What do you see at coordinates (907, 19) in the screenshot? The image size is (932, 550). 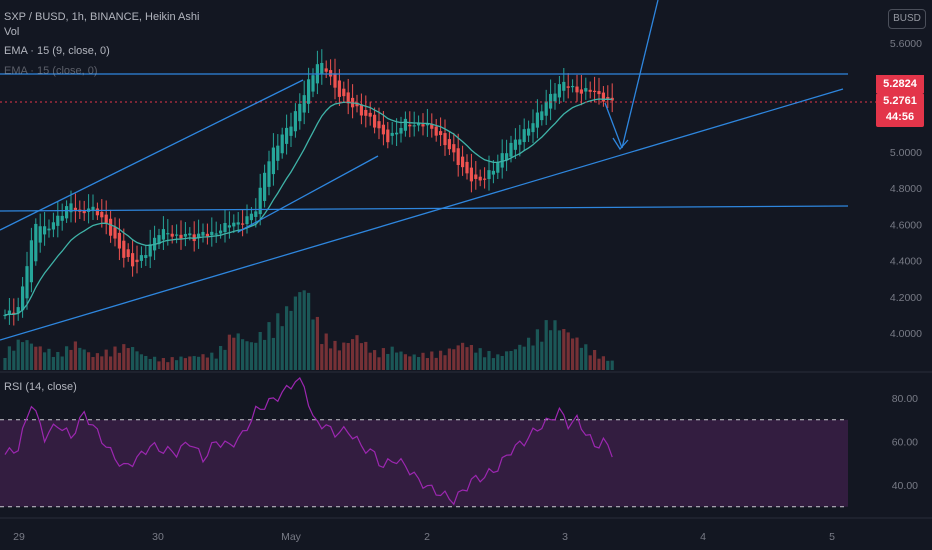 I see `currency-badge: BUSD` at bounding box center [907, 19].